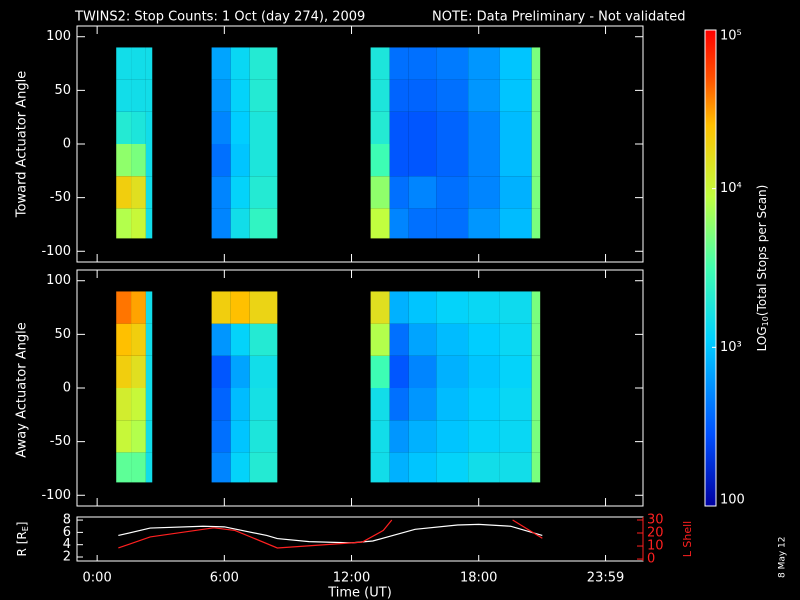  I want to click on y-tick-label: 4, so click(67, 544).